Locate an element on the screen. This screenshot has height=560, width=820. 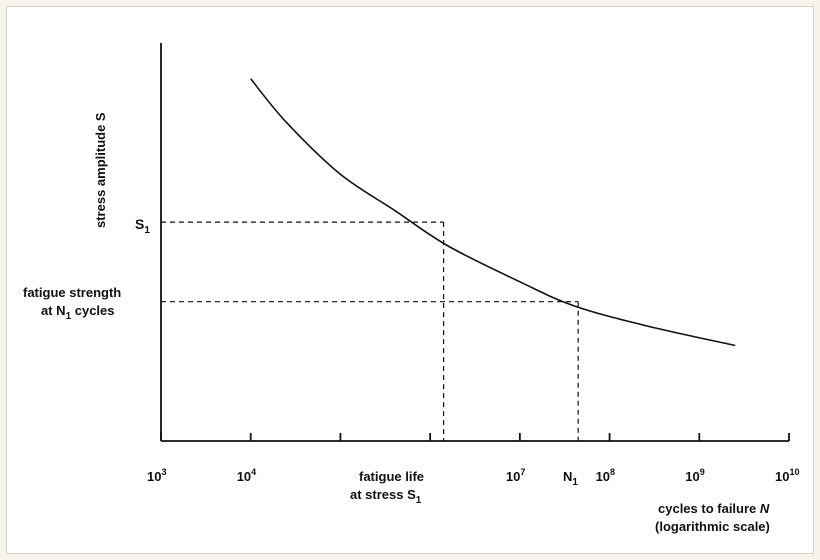
x-tick-label: 10⁸ is located at coordinates (605, 475).